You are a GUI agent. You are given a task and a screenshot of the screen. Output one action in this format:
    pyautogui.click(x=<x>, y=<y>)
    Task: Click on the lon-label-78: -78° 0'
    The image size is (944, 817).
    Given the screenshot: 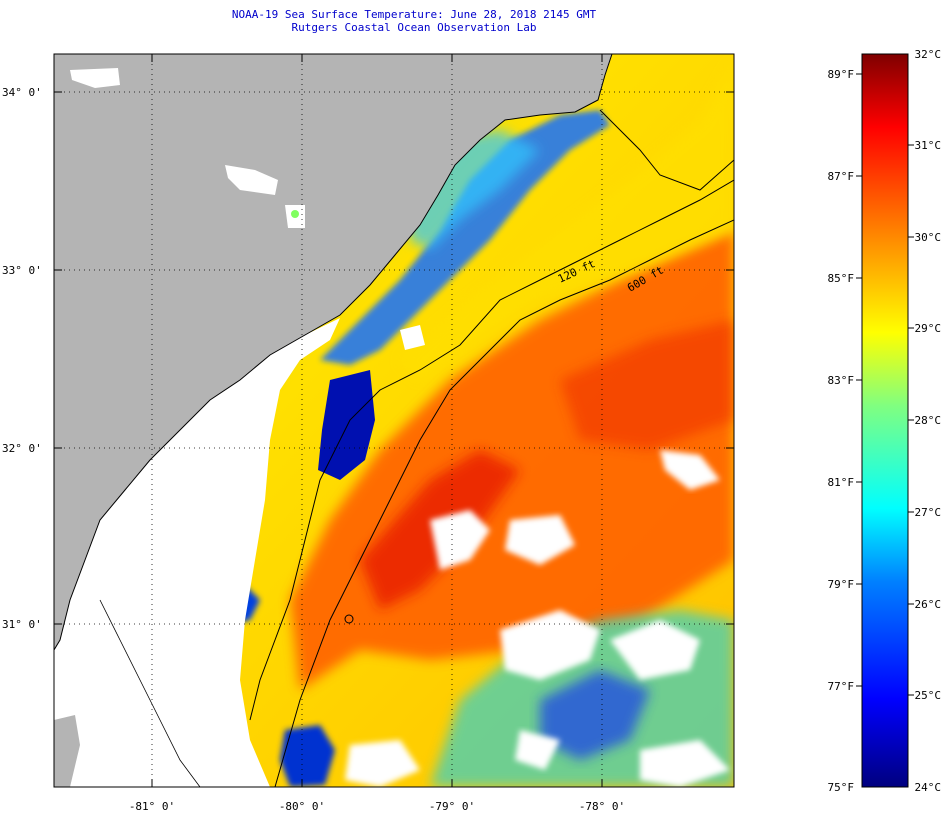 What is the action you would take?
    pyautogui.click(x=602, y=806)
    